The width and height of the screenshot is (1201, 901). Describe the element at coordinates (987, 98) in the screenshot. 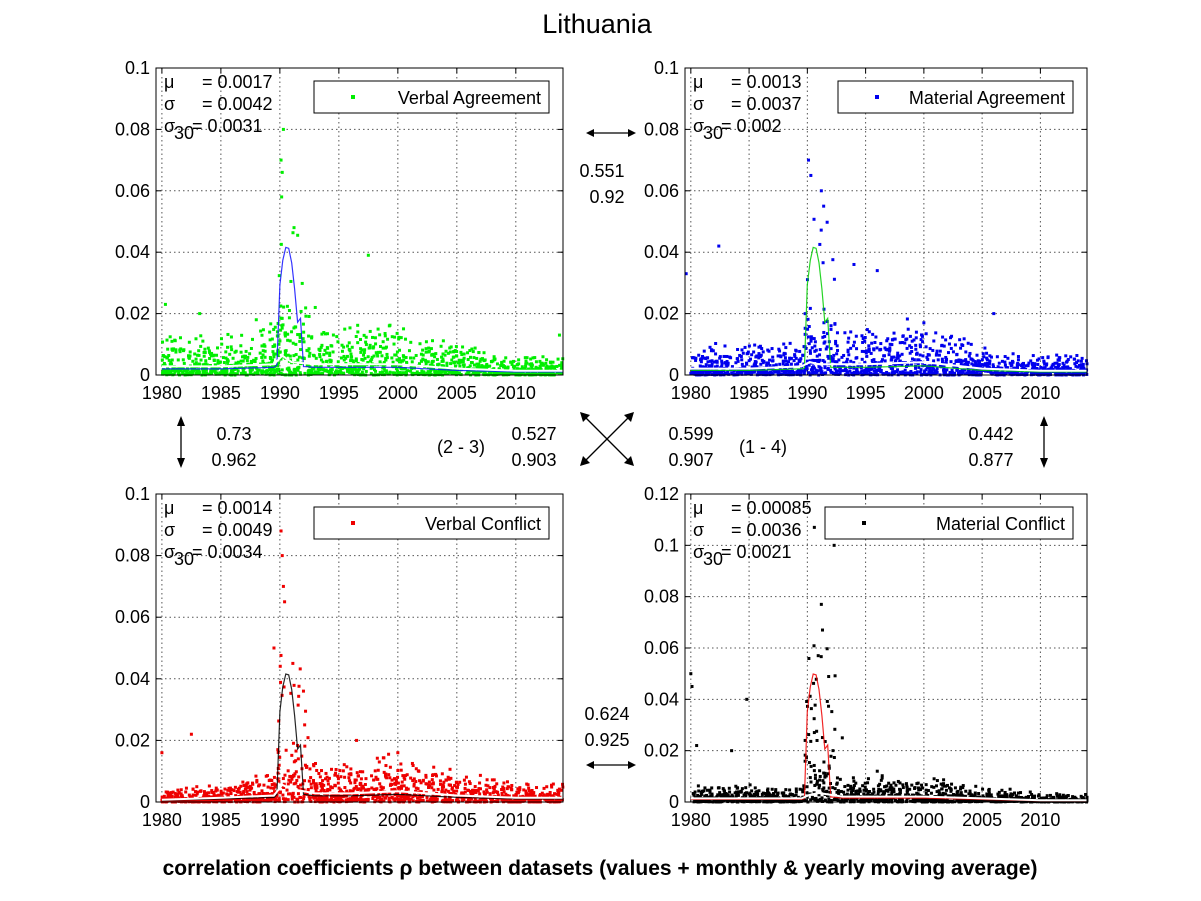

I see `legend-label: Material Agreement` at that location.